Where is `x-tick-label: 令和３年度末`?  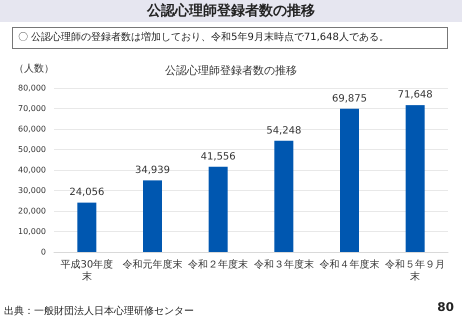
x-tick-label: 令和３年度末 is located at coordinates (284, 264).